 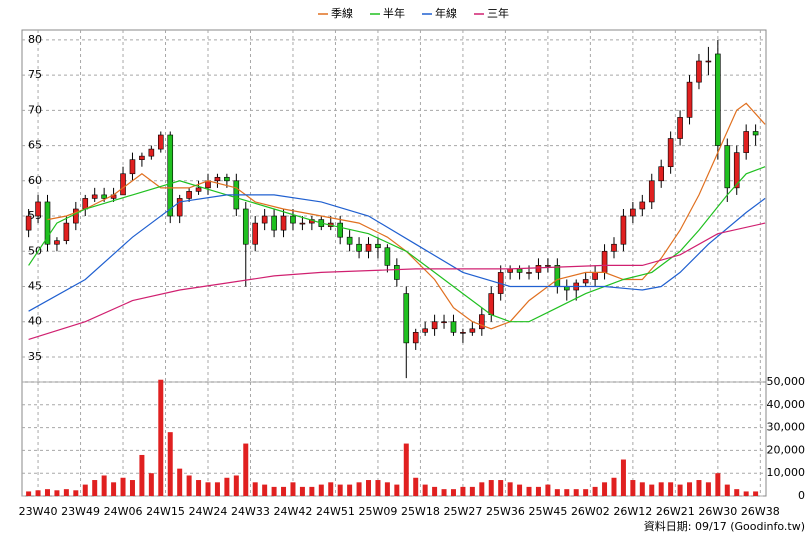 I want to click on legend-label: 三年, so click(x=498, y=13).